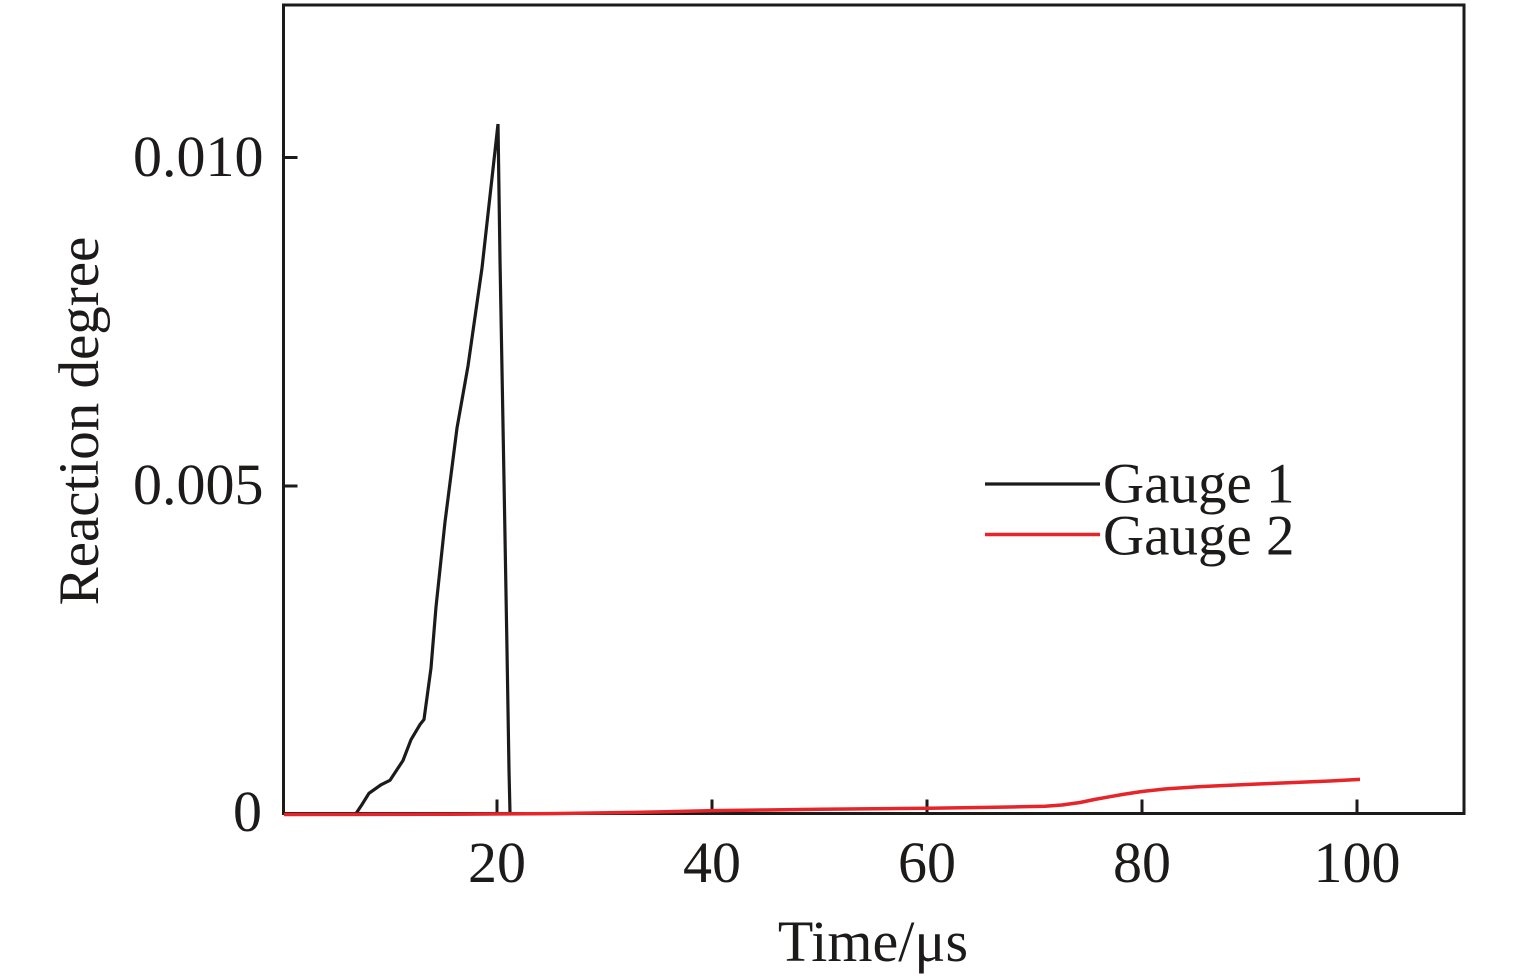  What do you see at coordinates (1199, 536) in the screenshot?
I see `svg-text: Gauge 2` at bounding box center [1199, 536].